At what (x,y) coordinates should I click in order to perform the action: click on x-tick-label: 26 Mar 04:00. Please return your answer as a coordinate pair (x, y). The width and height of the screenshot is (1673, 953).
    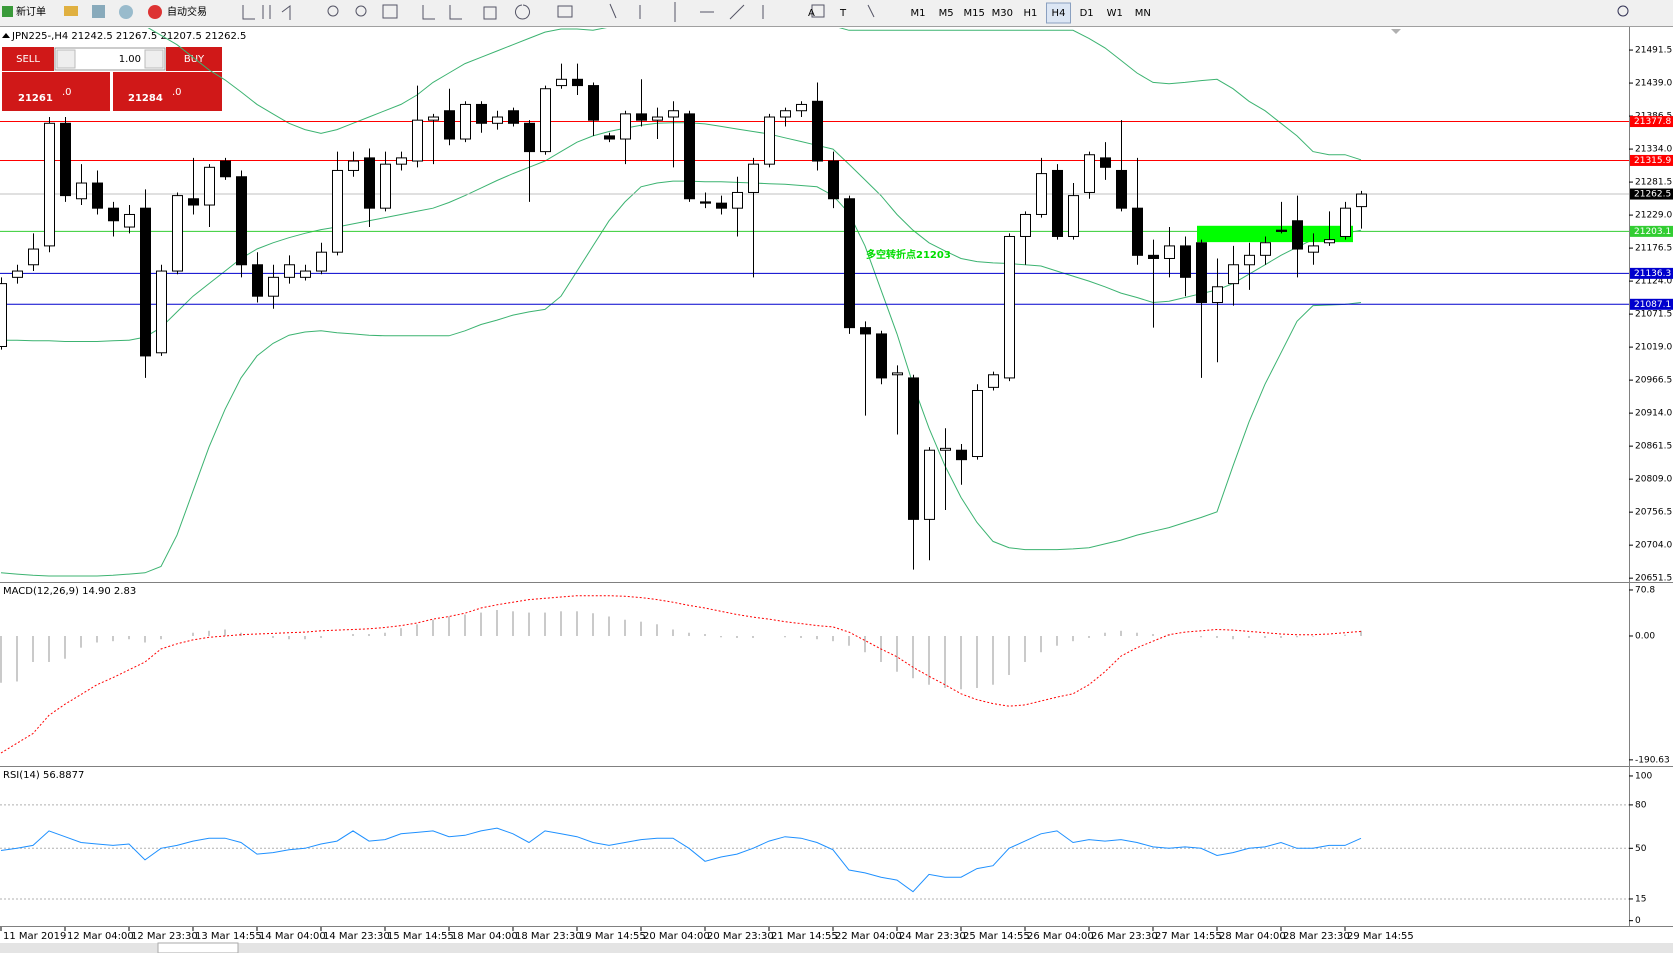
    Looking at the image, I should click on (1060, 936).